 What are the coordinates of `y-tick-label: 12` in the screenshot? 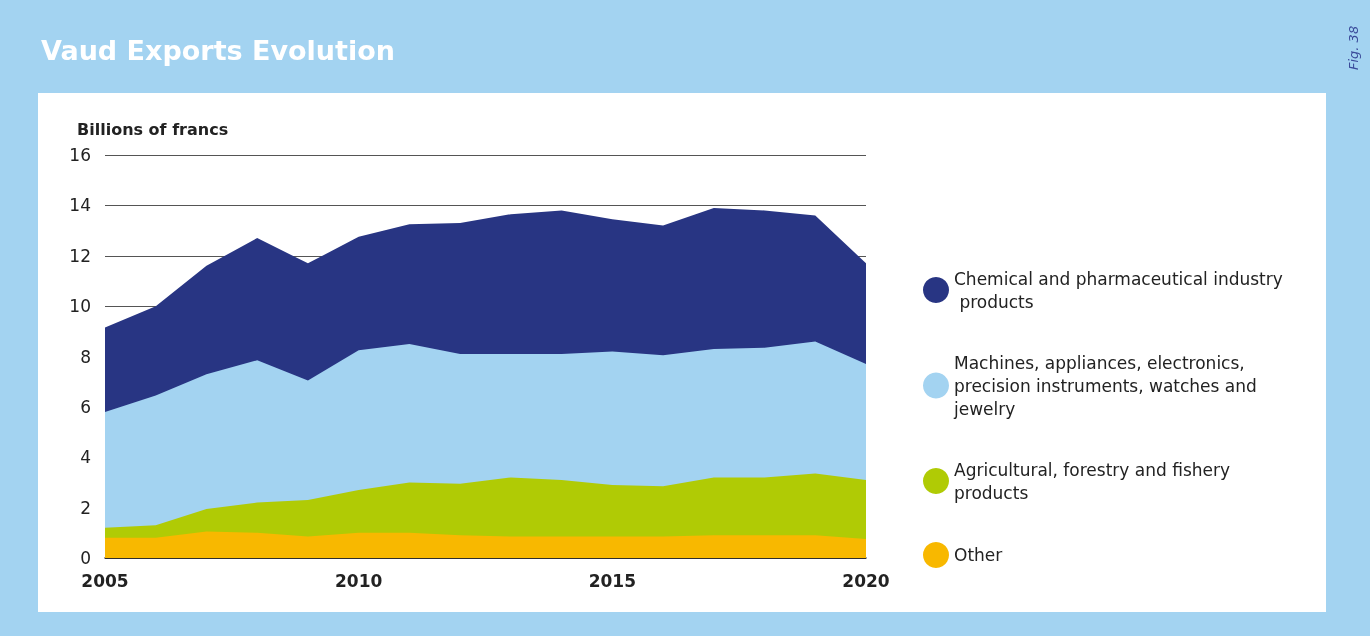 It's located at (80, 255).